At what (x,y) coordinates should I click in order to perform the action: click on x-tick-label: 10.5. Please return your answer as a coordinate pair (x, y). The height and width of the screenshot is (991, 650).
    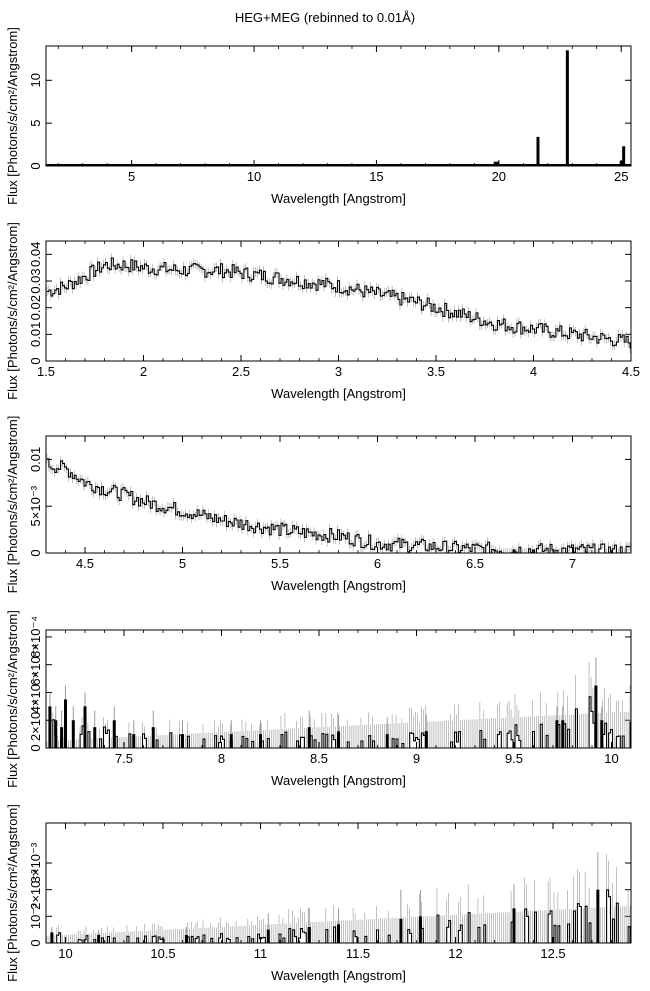
    Looking at the image, I should click on (162, 953).